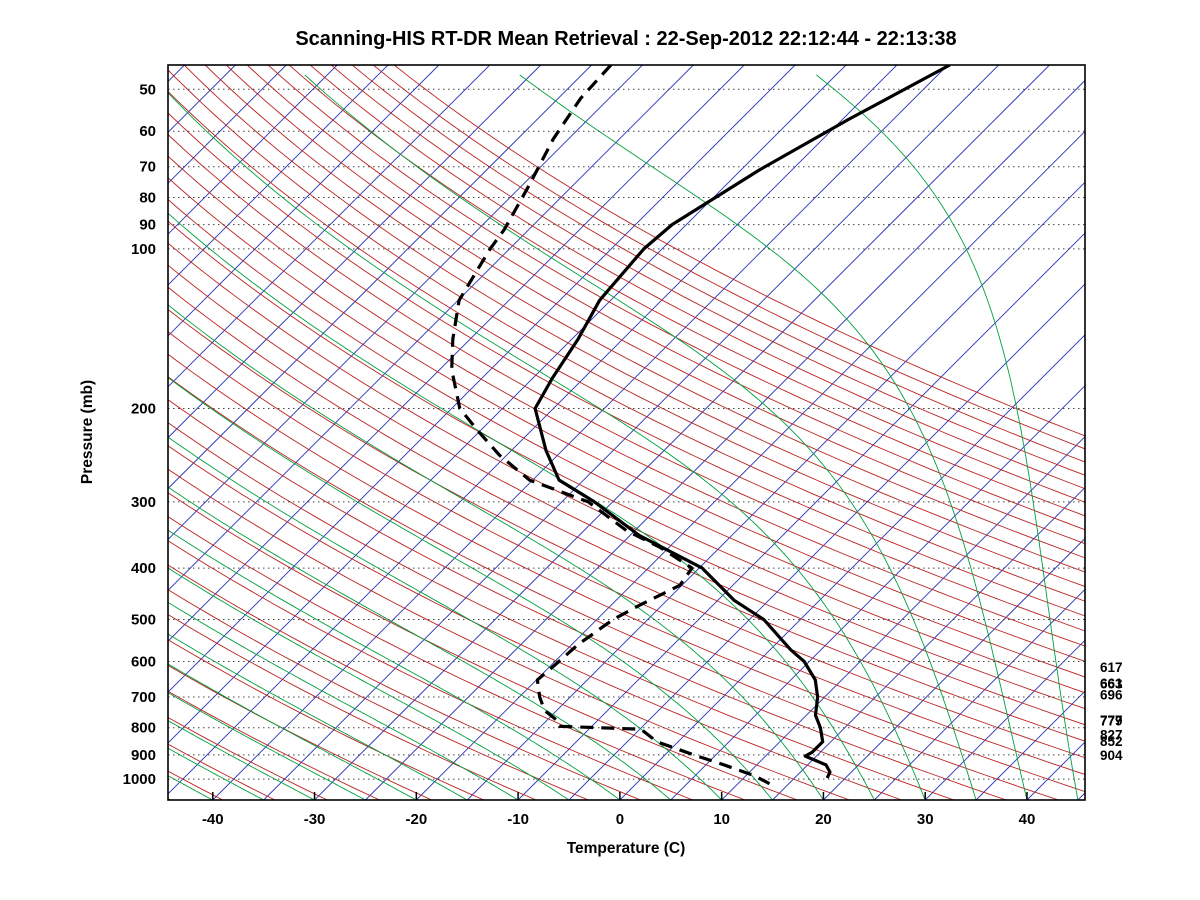 Image resolution: width=1200 pixels, height=900 pixels. I want to click on level-label: 663, so click(1111, 683).